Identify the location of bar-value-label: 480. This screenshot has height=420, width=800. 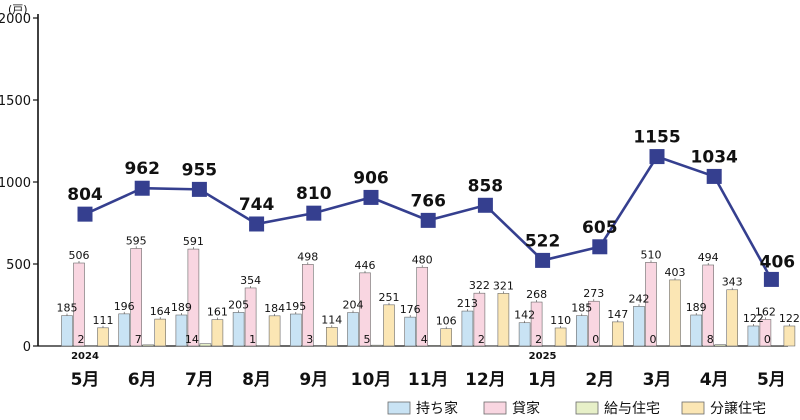
(422, 259).